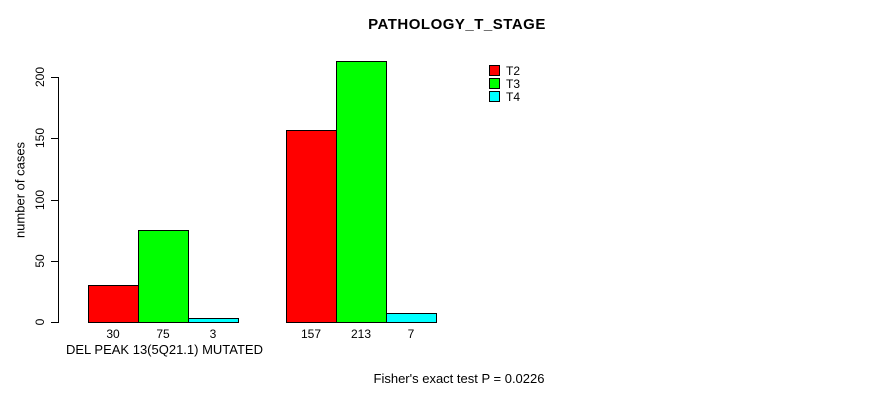  I want to click on legend: T2 T3 T4, so click(505, 83).